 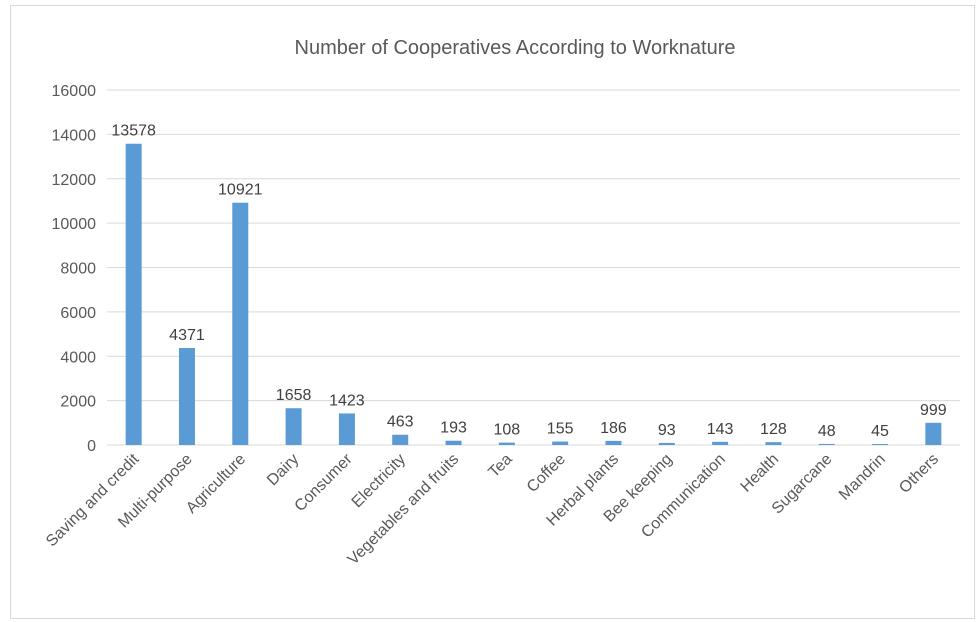 What do you see at coordinates (187, 335) in the screenshot?
I see `data-label: 4371` at bounding box center [187, 335].